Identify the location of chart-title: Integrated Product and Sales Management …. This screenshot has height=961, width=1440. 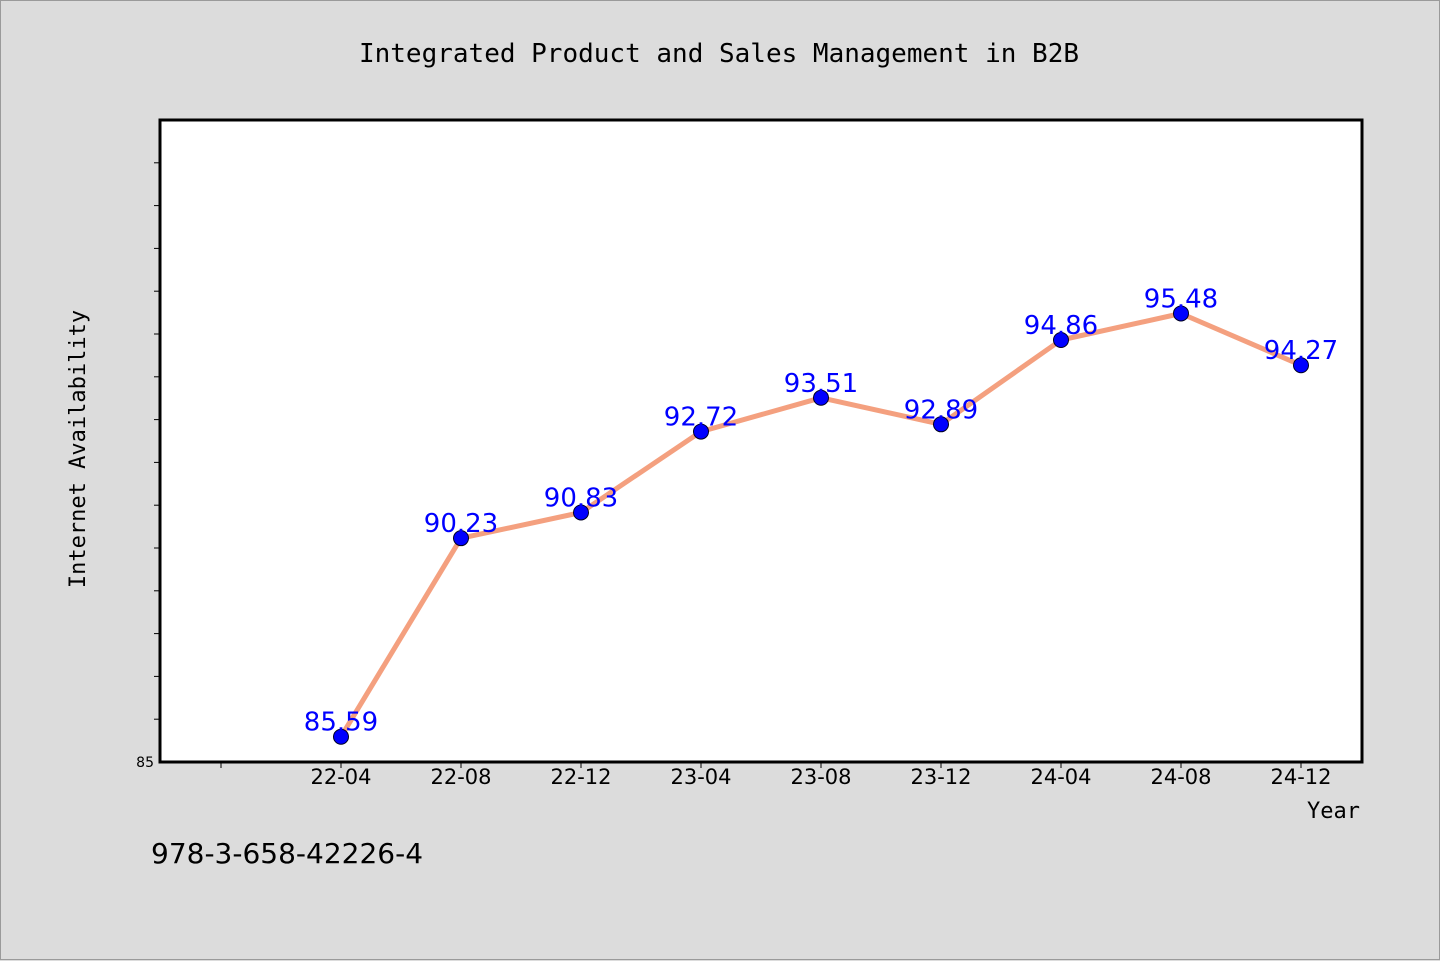
(719, 54).